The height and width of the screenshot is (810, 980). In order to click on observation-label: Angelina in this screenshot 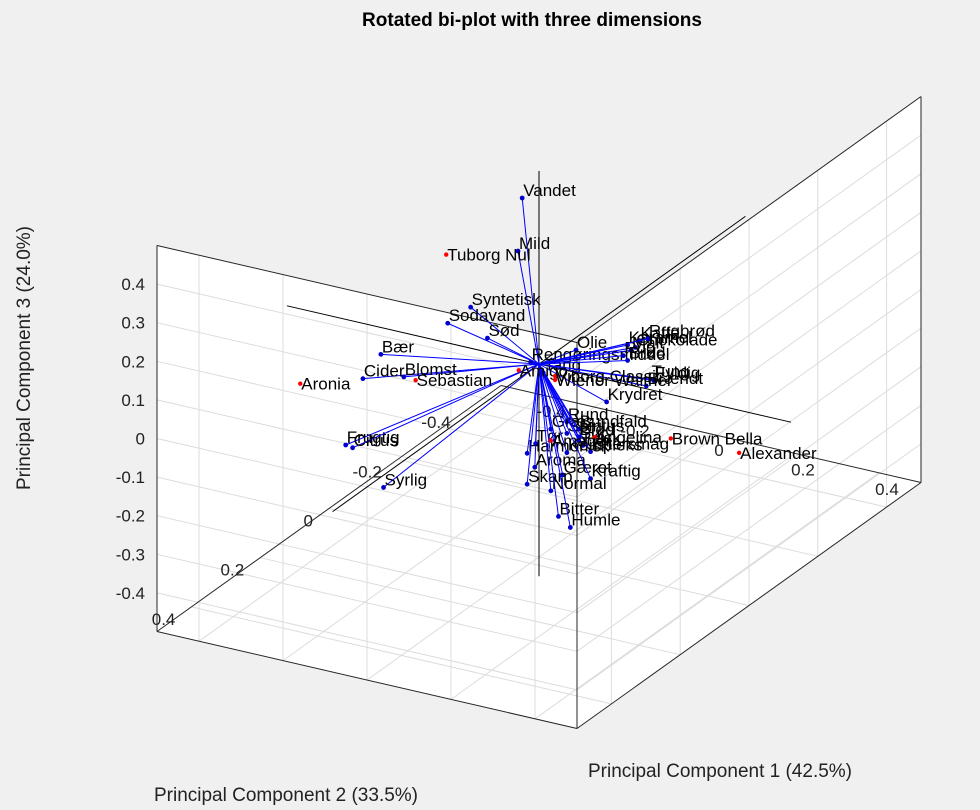, I will do `click(629, 437)`.